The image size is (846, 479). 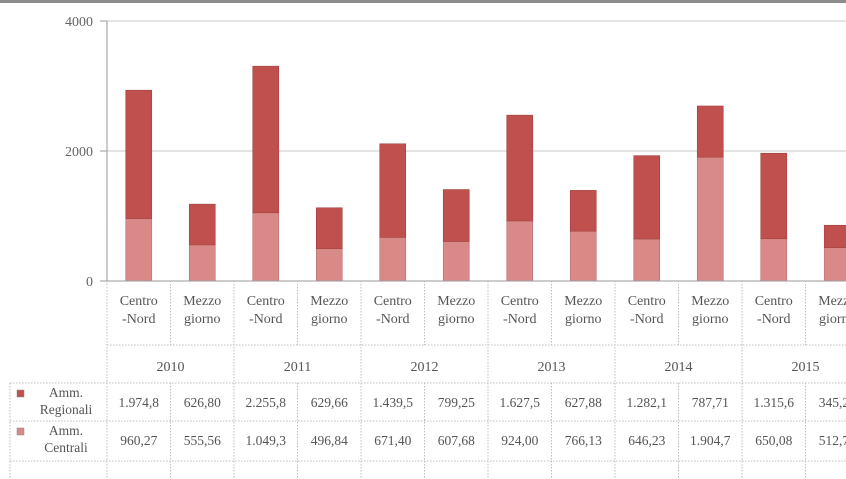 I want to click on table-cell-value: 1.315,6, so click(x=774, y=402).